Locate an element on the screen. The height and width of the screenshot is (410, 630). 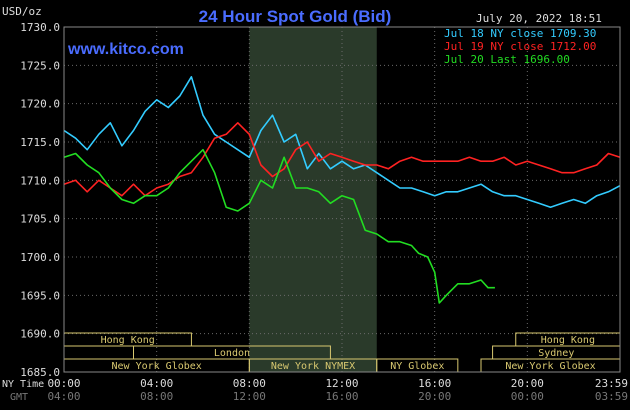
x-tick-label-ny: 23:59 is located at coordinates (611, 383).